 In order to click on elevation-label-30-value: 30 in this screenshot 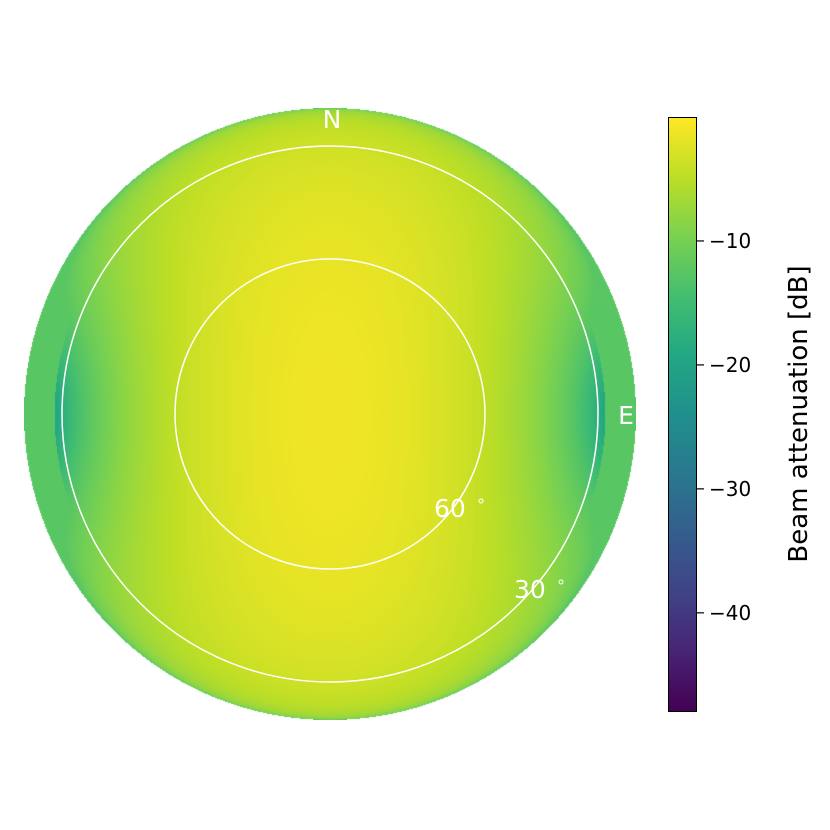, I will do `click(530, 589)`.